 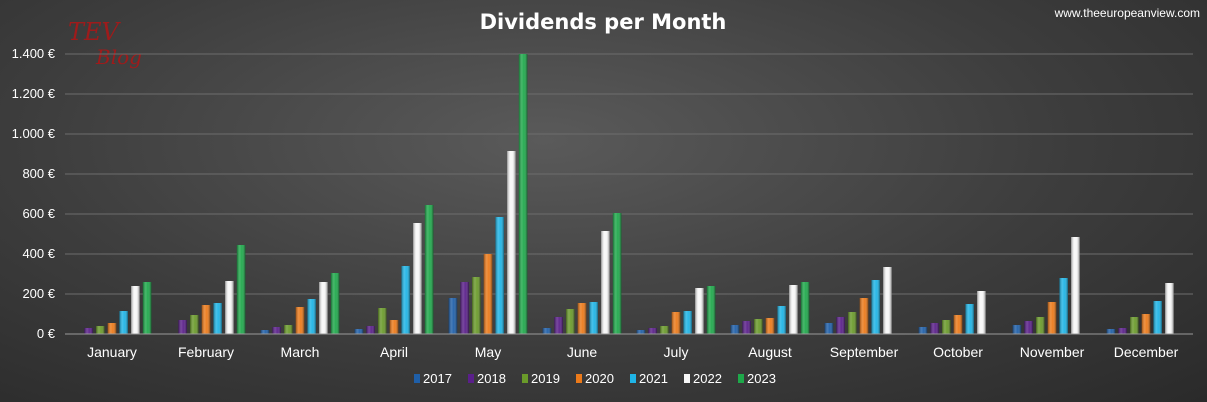 I want to click on bar-2018-august, so click(x=746, y=327).